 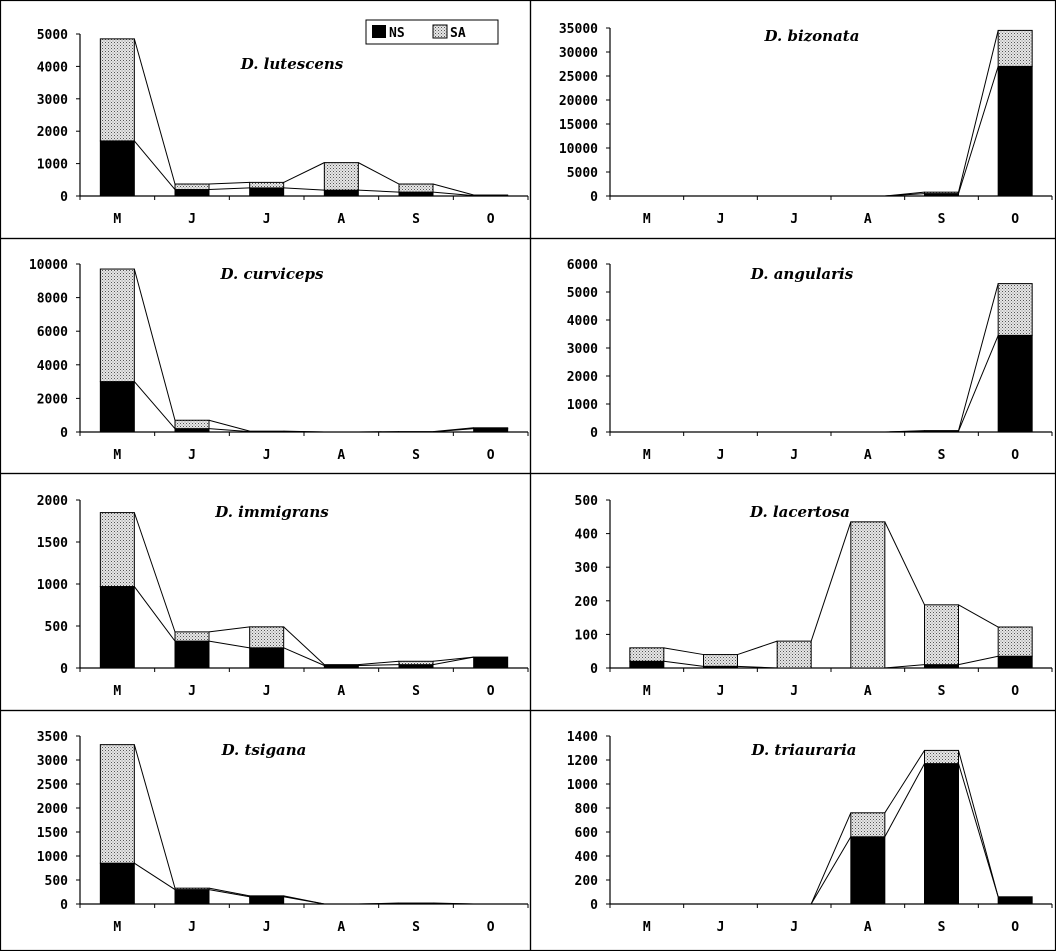 What do you see at coordinates (292, 64) in the screenshot?
I see `chart-title: D. lutescens` at bounding box center [292, 64].